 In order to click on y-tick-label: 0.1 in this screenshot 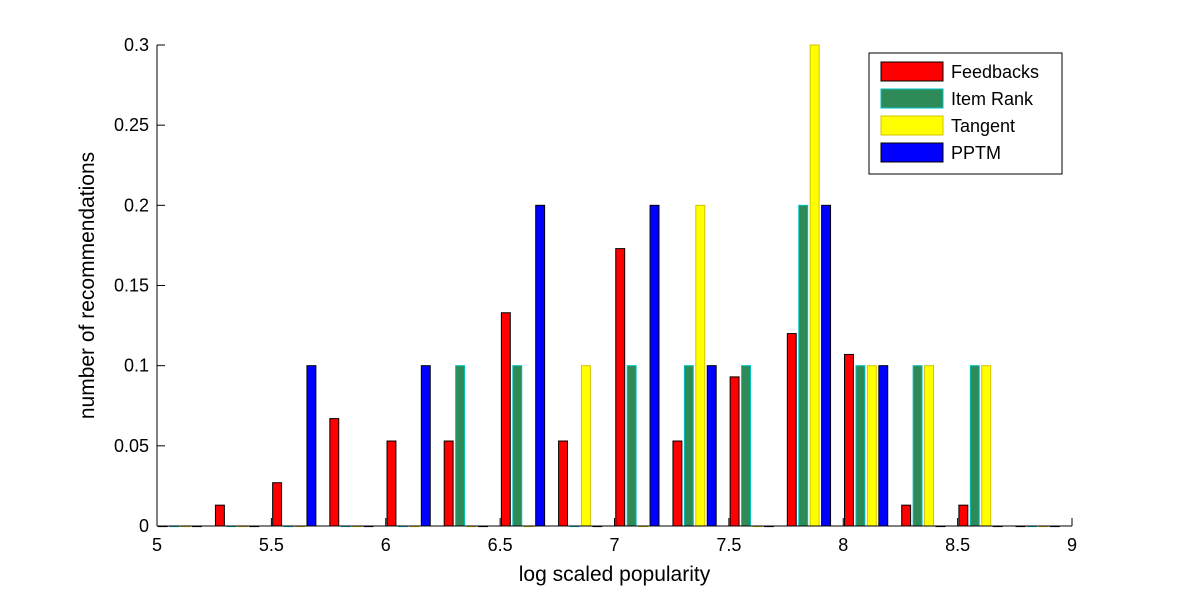, I will do `click(136, 366)`.